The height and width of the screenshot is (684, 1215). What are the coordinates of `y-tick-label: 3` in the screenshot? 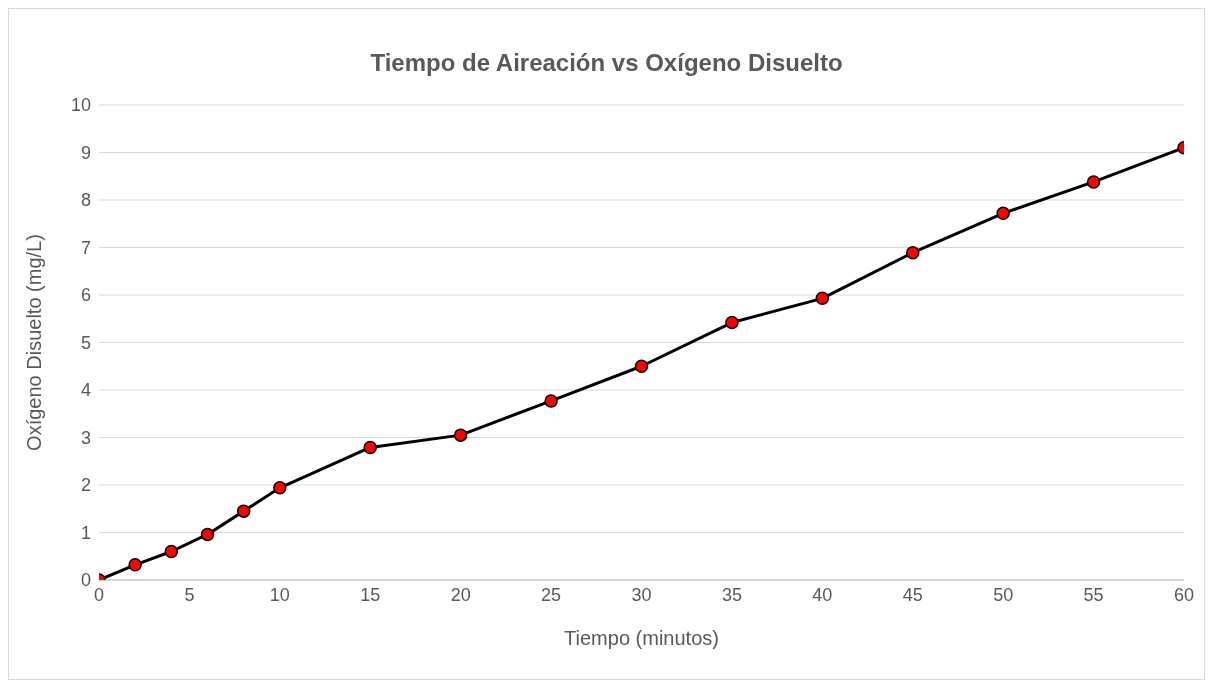 It's located at (85, 437).